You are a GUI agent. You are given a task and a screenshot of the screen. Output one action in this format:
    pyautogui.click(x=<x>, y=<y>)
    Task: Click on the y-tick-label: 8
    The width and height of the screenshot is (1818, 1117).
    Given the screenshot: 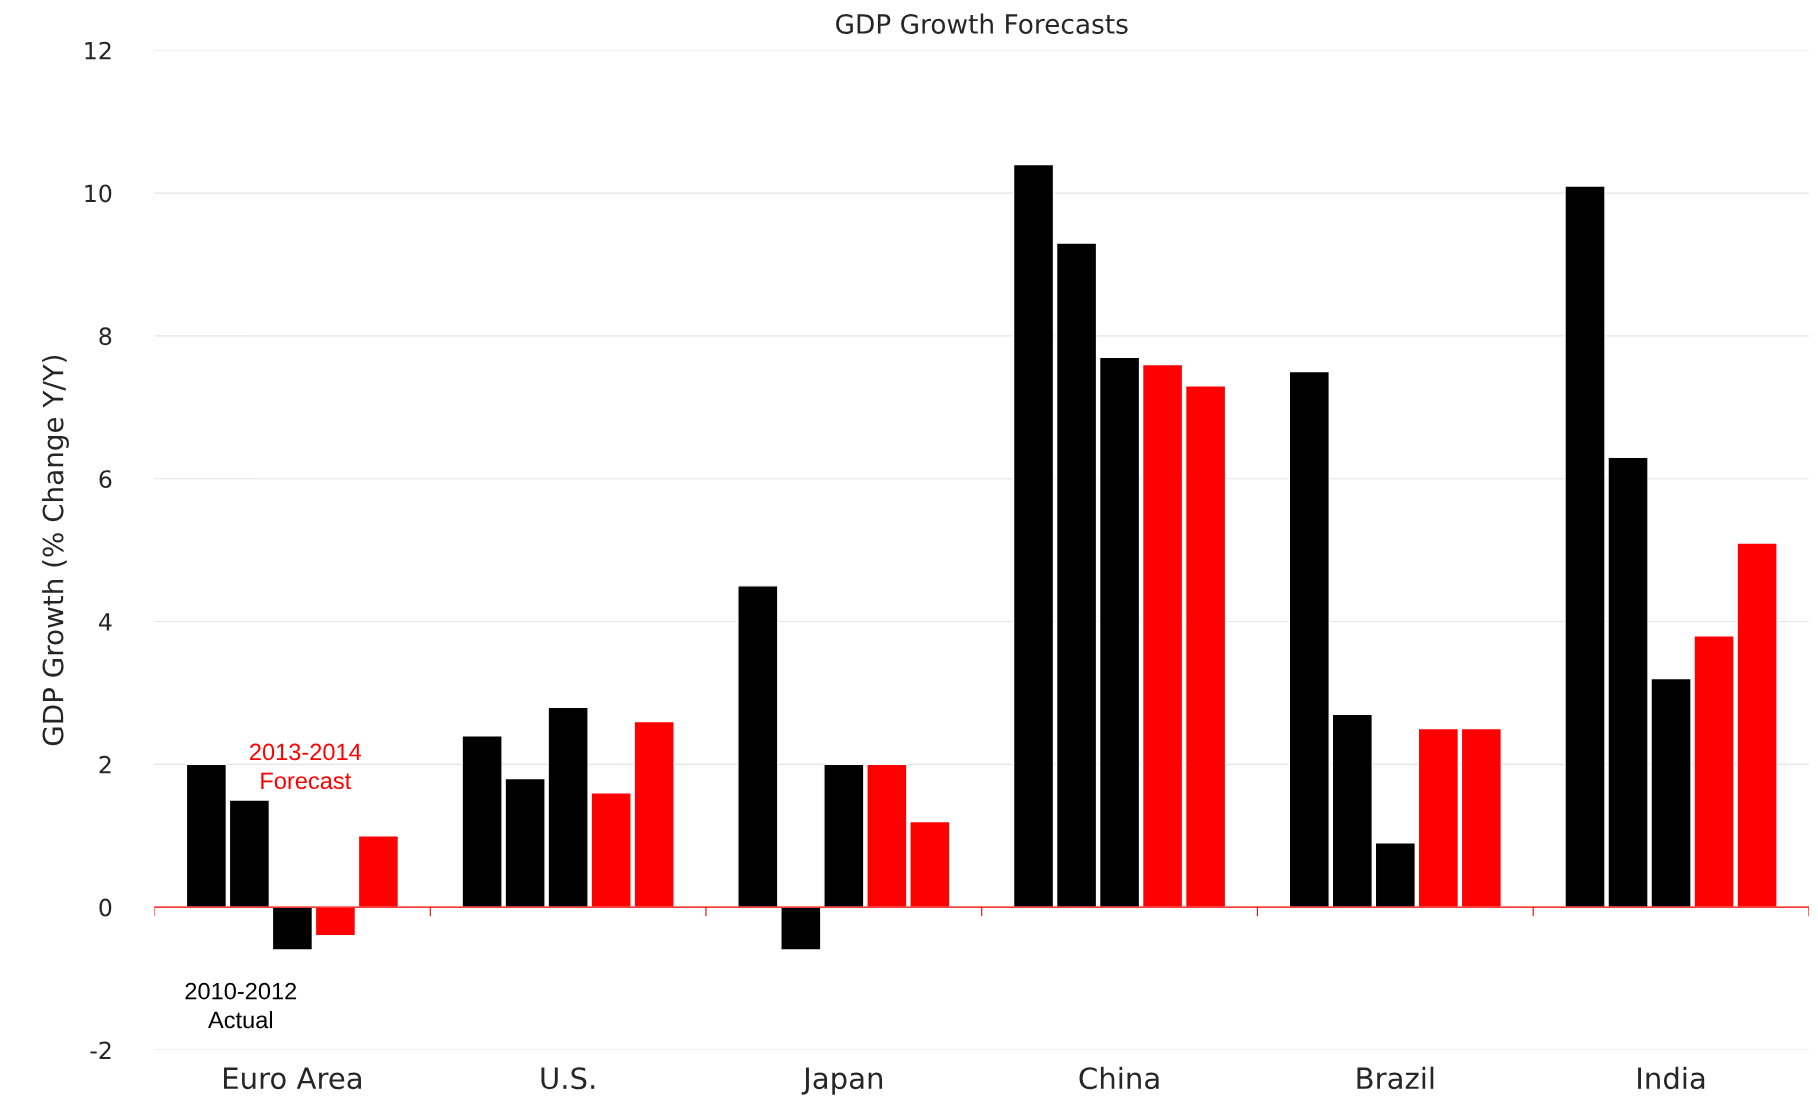 What is the action you would take?
    pyautogui.click(x=105, y=336)
    